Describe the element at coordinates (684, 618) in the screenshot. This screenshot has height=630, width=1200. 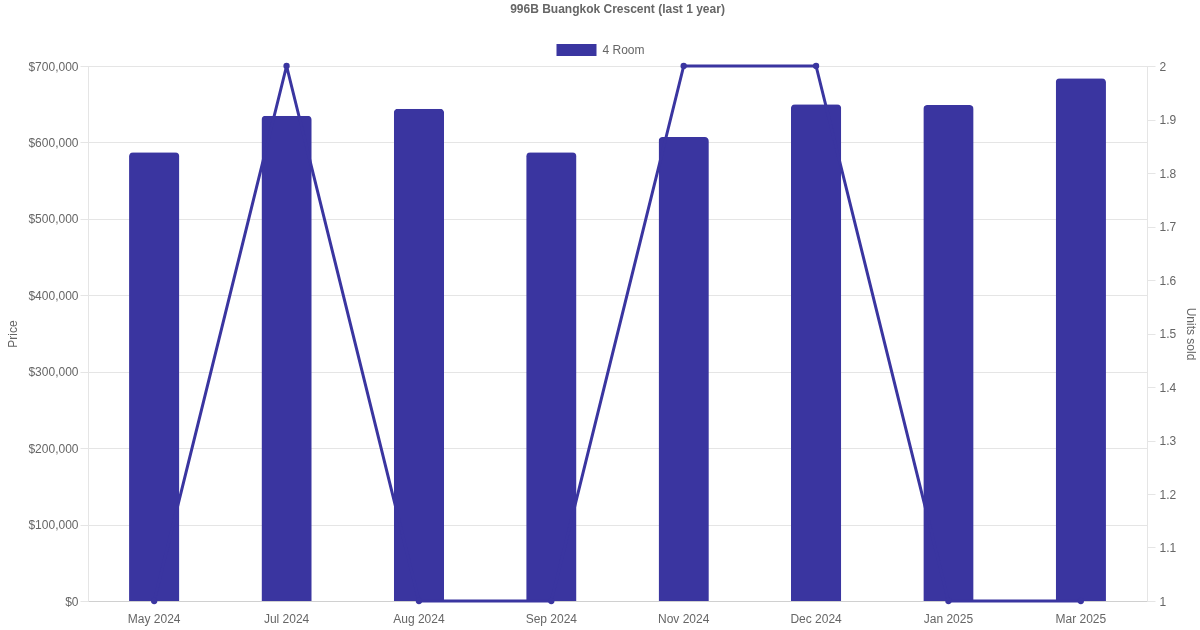
I see `x-tick-label: Nov 2024` at that location.